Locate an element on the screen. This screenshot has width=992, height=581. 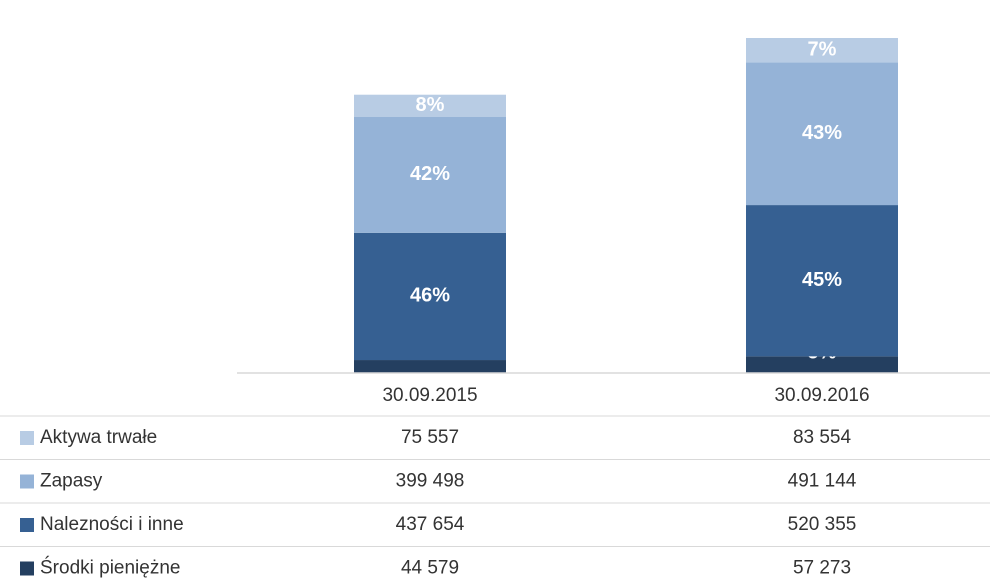
table-value: 491 144 is located at coordinates (822, 481).